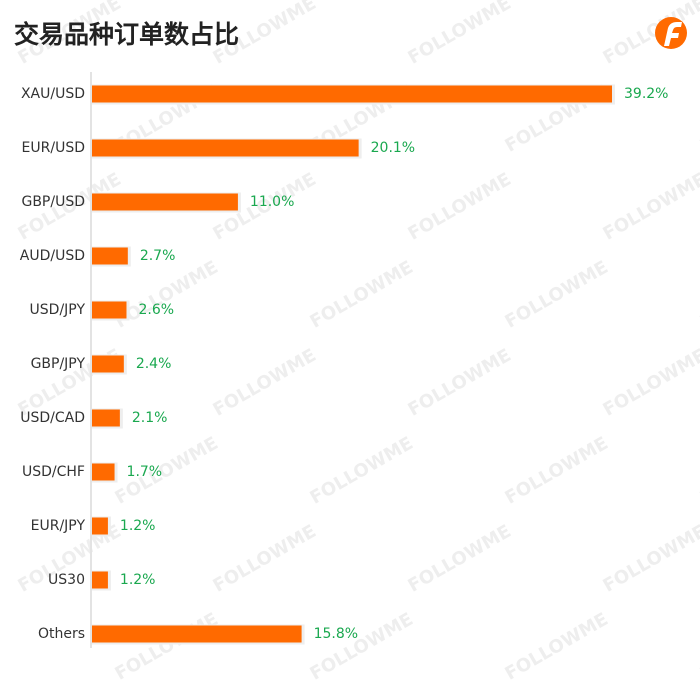  I want to click on data-label: 11.0%, so click(272, 202).